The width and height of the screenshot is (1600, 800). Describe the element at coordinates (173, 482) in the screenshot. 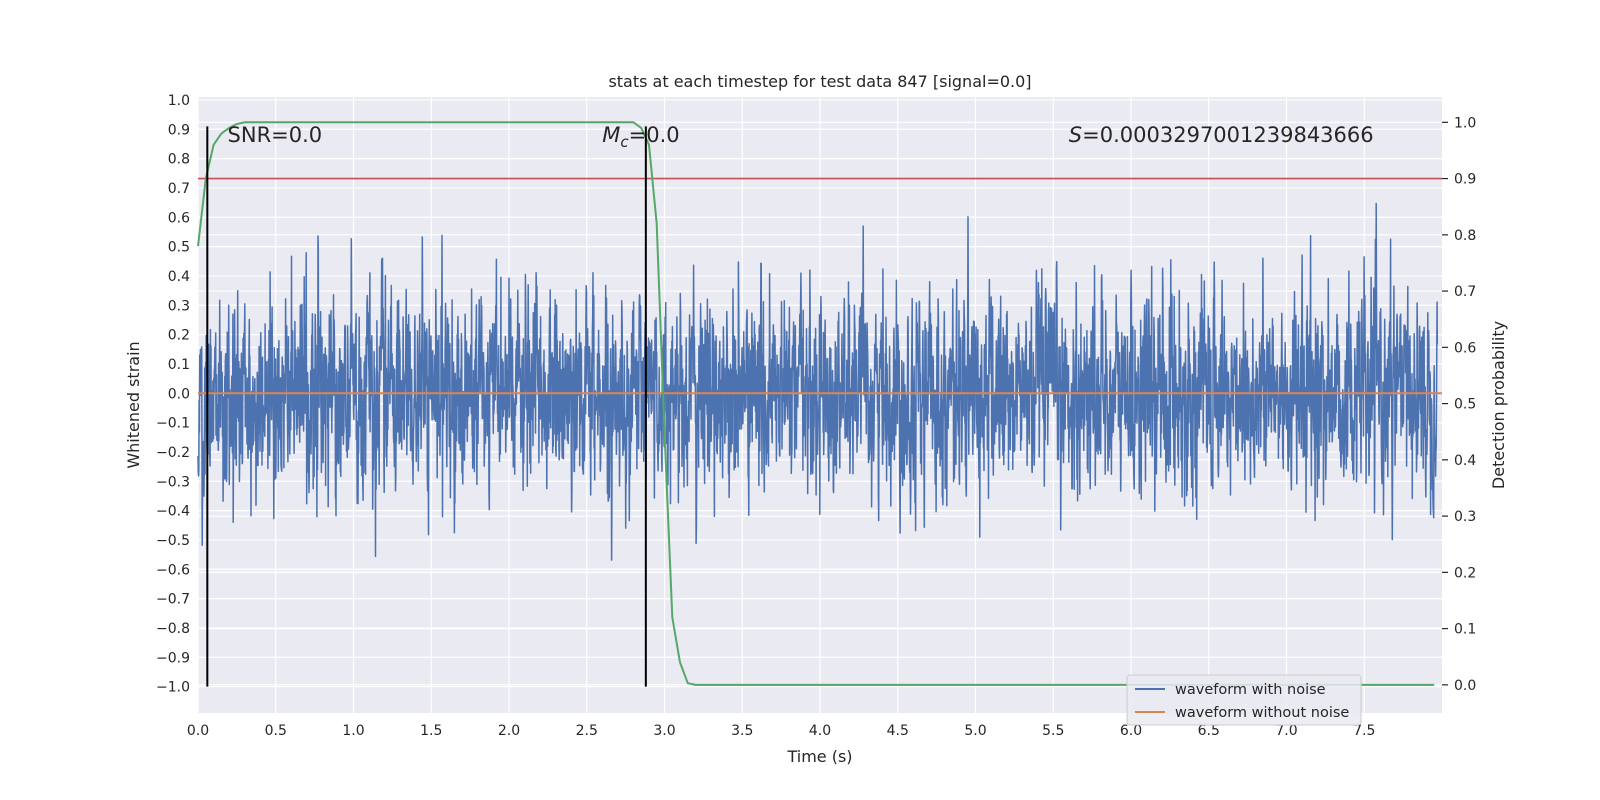

I see `y-tick-label: −0.3` at that location.